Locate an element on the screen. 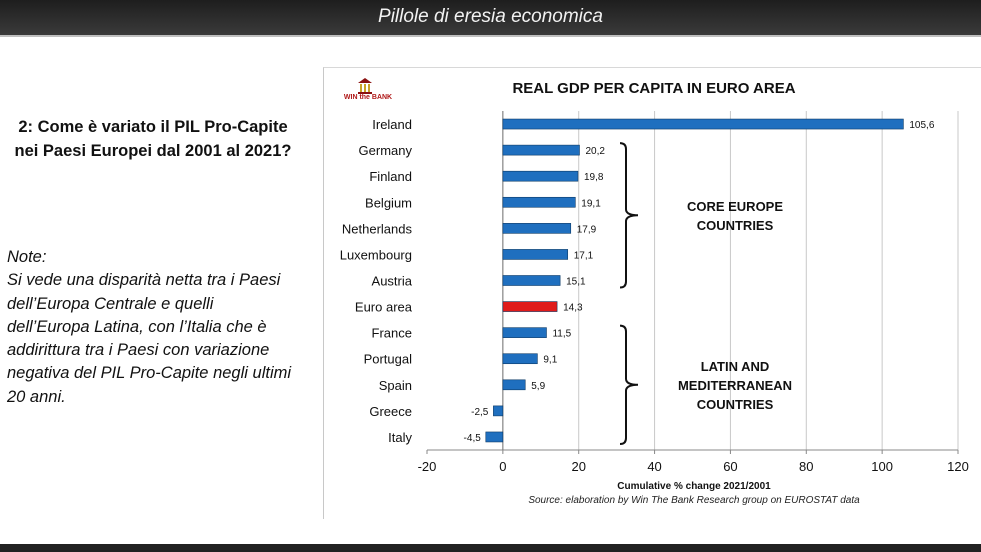 The image size is (981, 552). data-label: 5,9 is located at coordinates (538, 386).